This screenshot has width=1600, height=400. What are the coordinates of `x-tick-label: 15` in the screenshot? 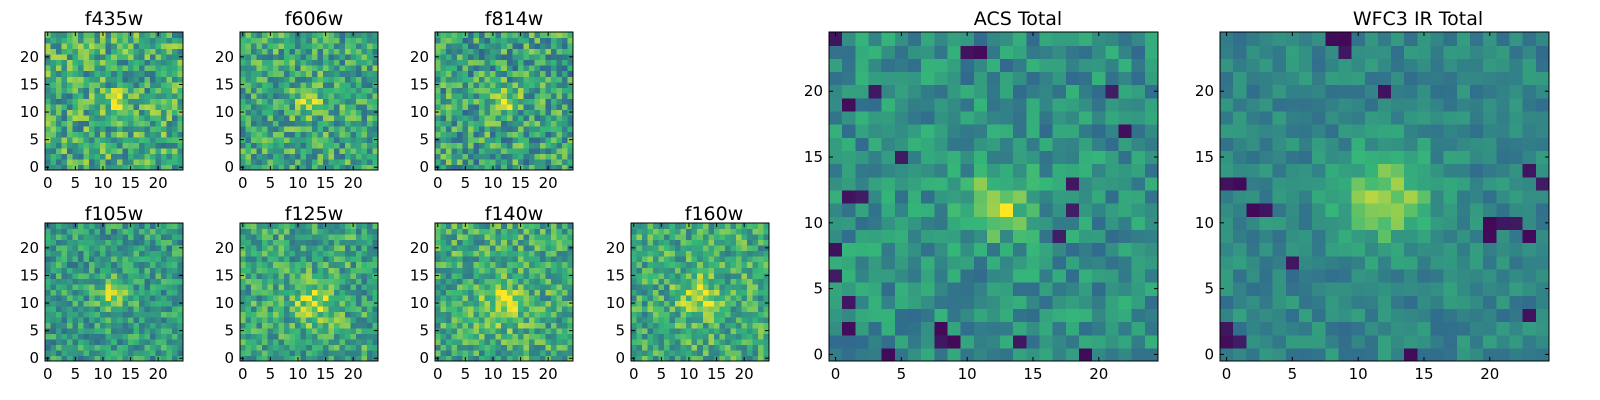 It's located at (325, 374).